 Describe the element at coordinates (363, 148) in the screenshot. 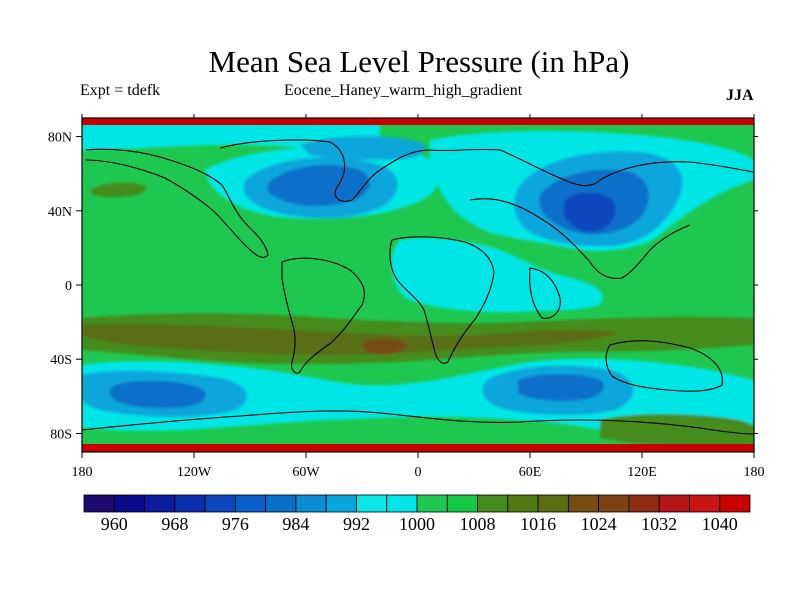

I see `field-992-arctic` at that location.